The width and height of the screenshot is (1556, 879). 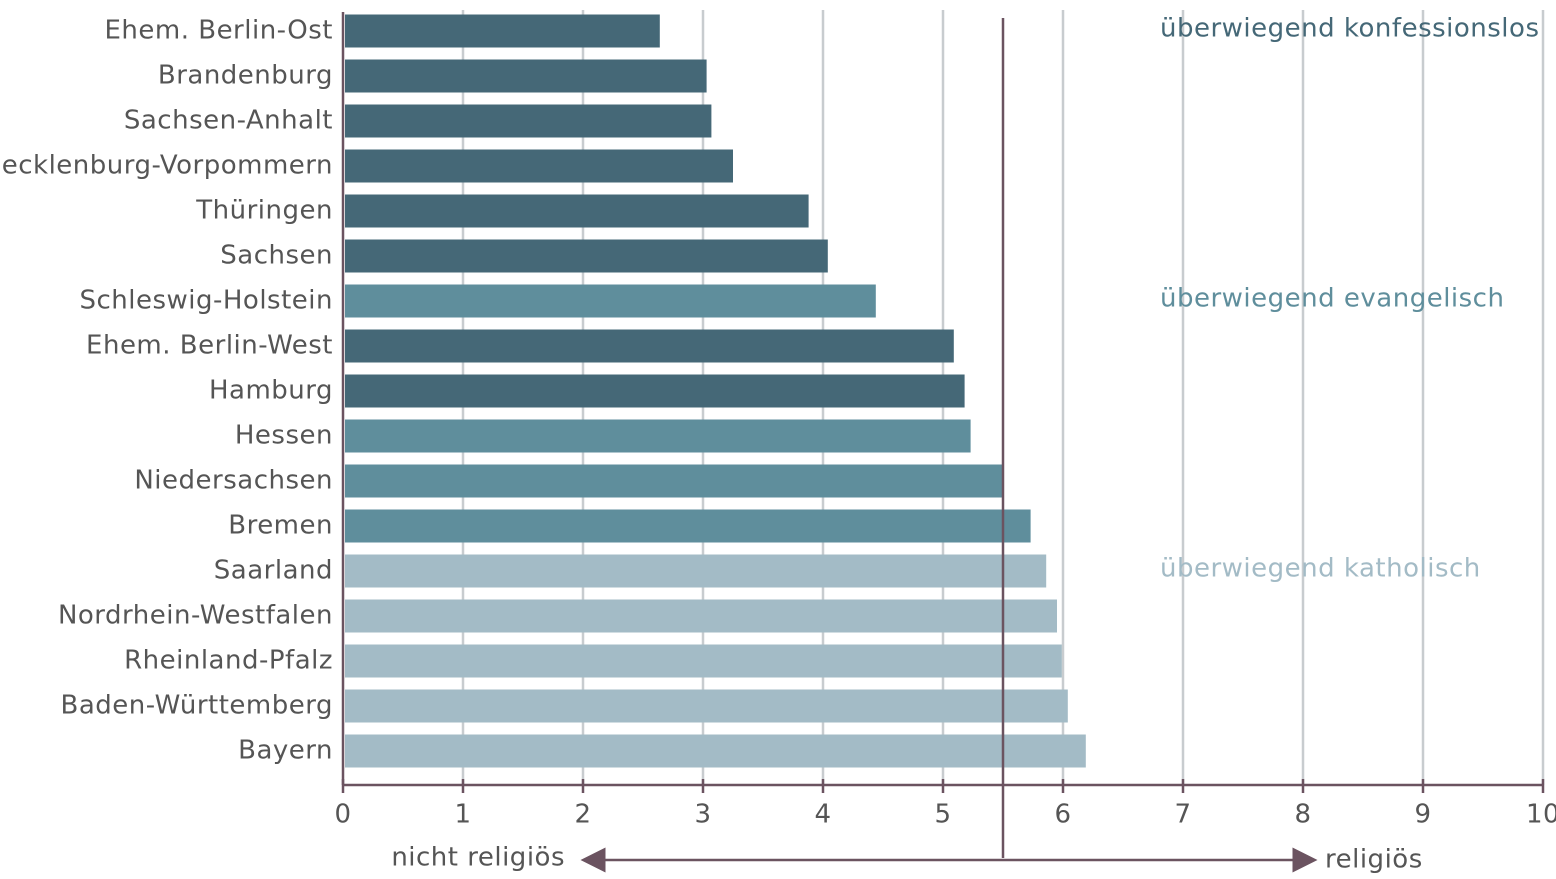 What do you see at coordinates (1332, 299) in the screenshot?
I see `legend-label: überwiegend evangelisch` at bounding box center [1332, 299].